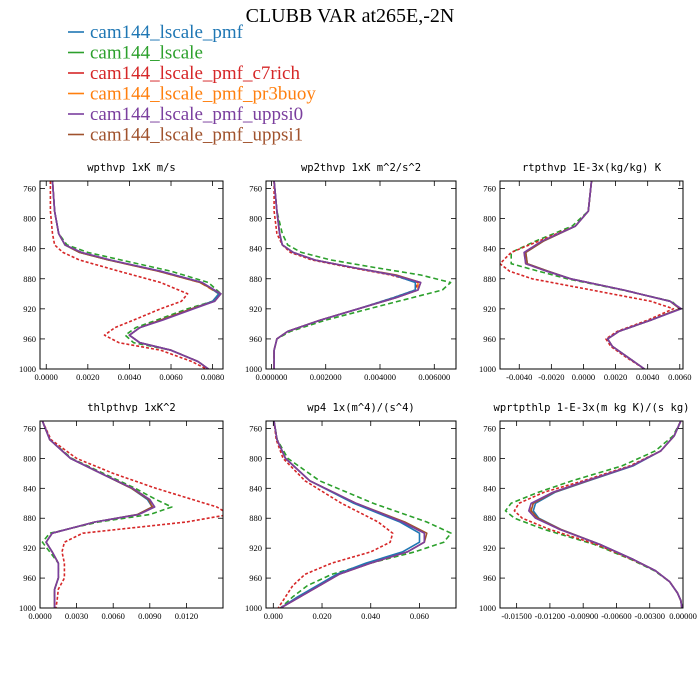  Describe the element at coordinates (519, 377) in the screenshot. I see `x-tick-label: -0.0040` at that location.